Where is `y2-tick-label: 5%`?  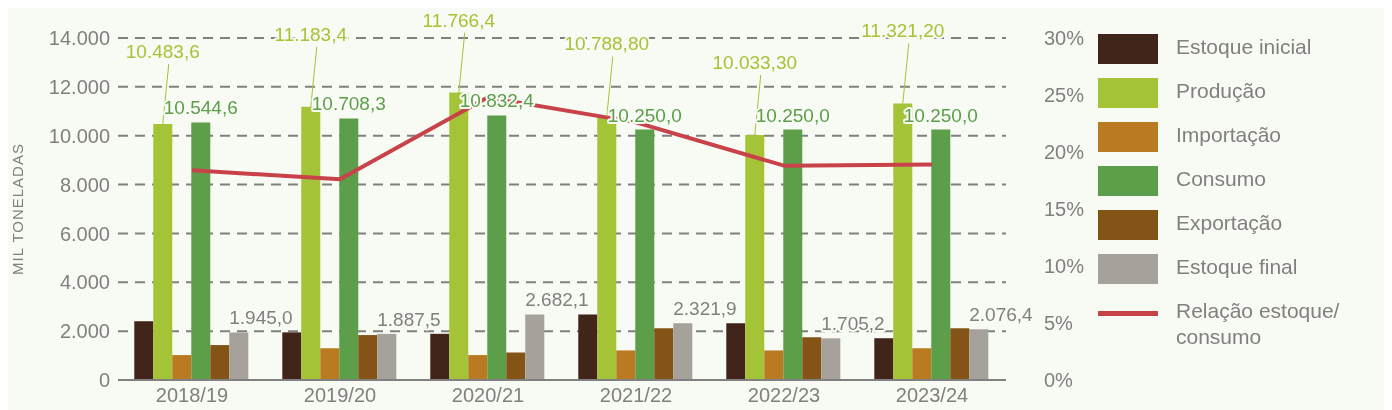
y2-tick-label: 5% is located at coordinates (1059, 323).